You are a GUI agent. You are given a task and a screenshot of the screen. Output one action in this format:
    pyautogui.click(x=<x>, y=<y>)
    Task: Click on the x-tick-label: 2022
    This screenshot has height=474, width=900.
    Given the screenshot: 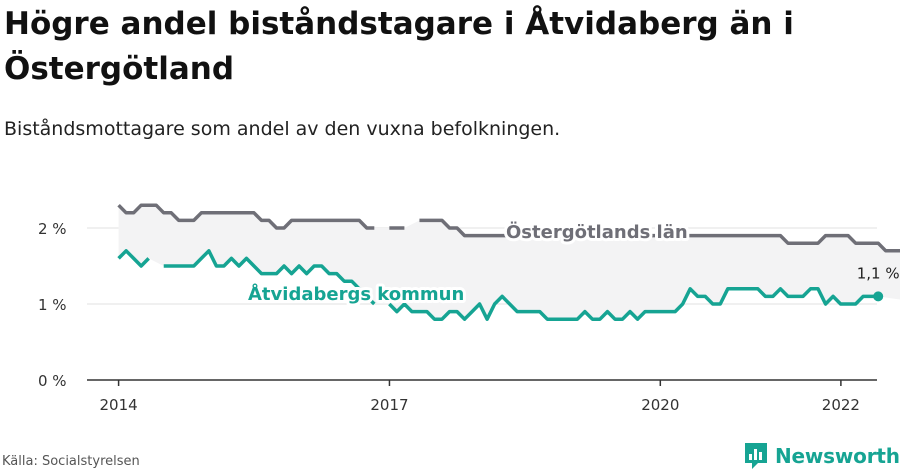 What is the action you would take?
    pyautogui.click(x=841, y=405)
    